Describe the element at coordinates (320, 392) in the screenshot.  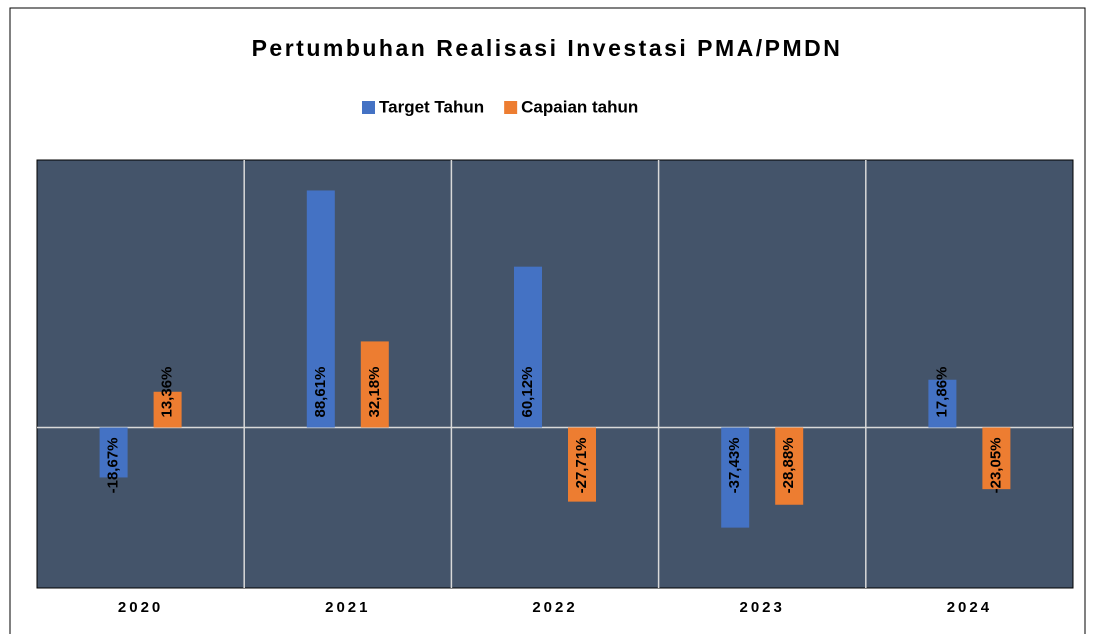
I see `data-label: 88,61%` at that location.